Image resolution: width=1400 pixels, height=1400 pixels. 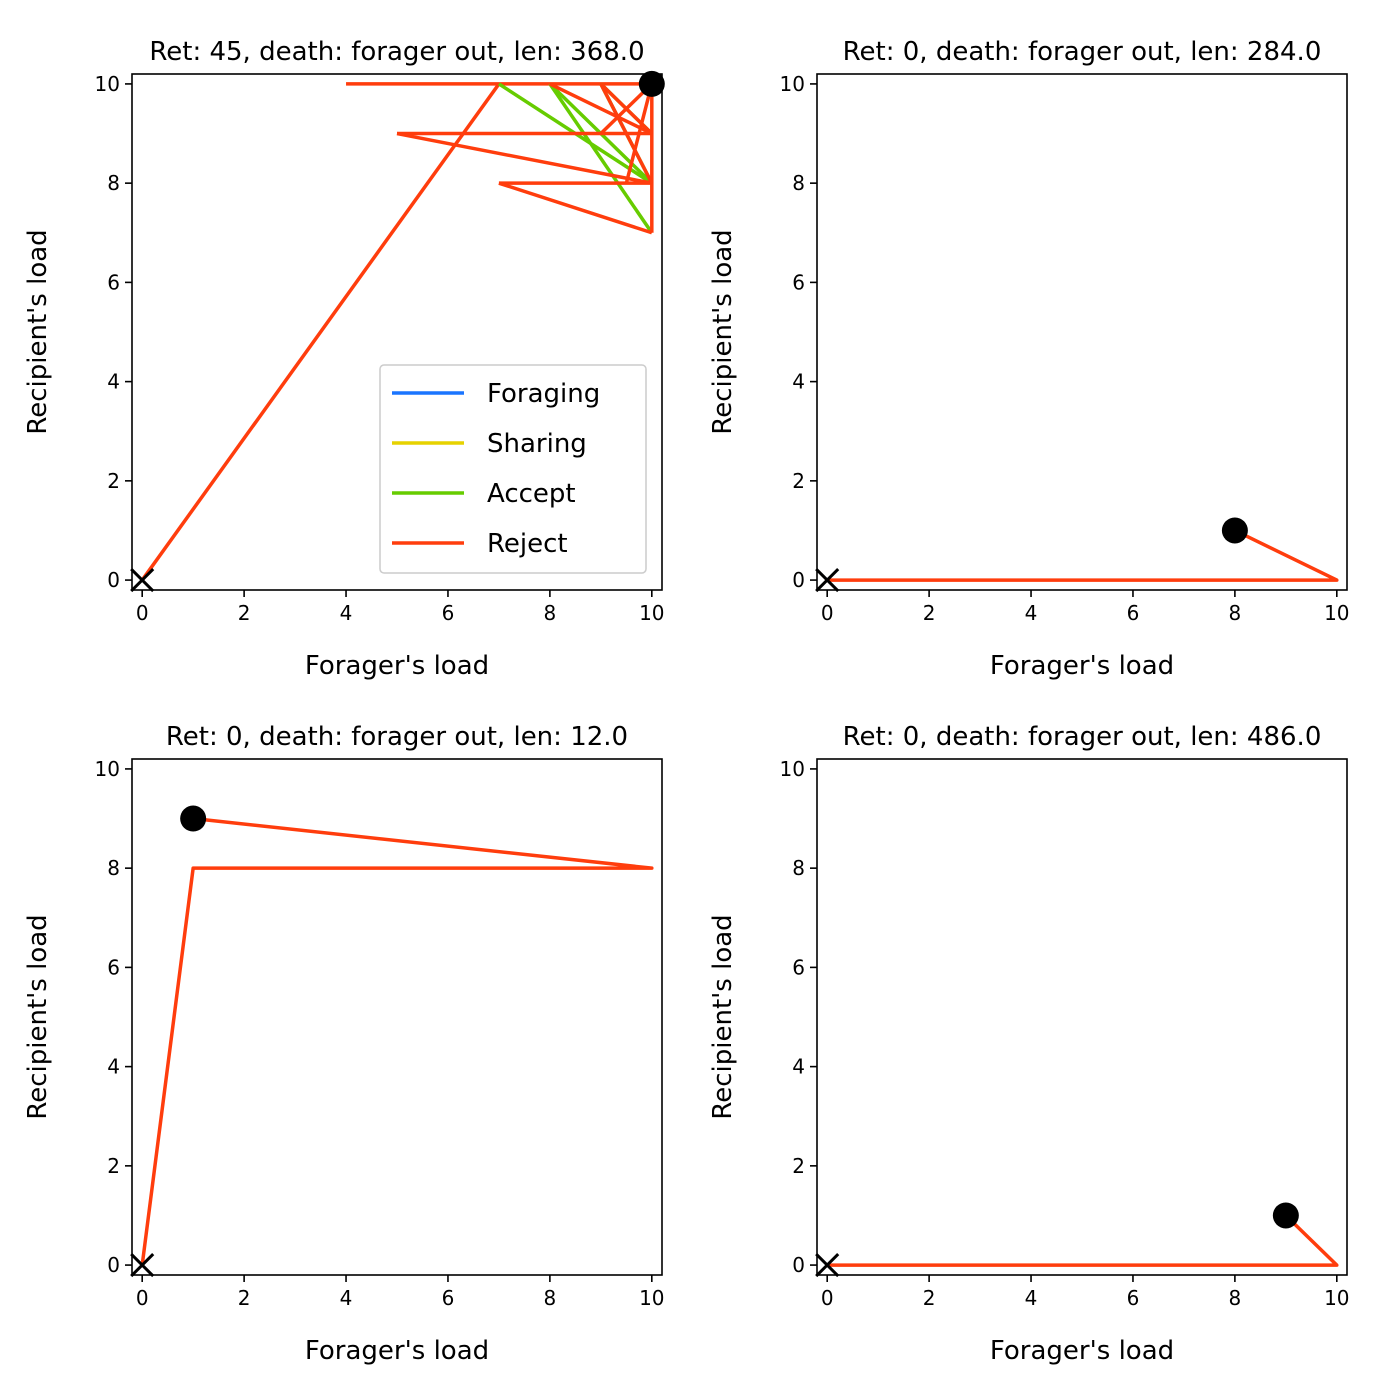 What do you see at coordinates (1082, 52) in the screenshot?
I see `chart-title: Ret: 0, death: forager out, len: 284.0` at bounding box center [1082, 52].